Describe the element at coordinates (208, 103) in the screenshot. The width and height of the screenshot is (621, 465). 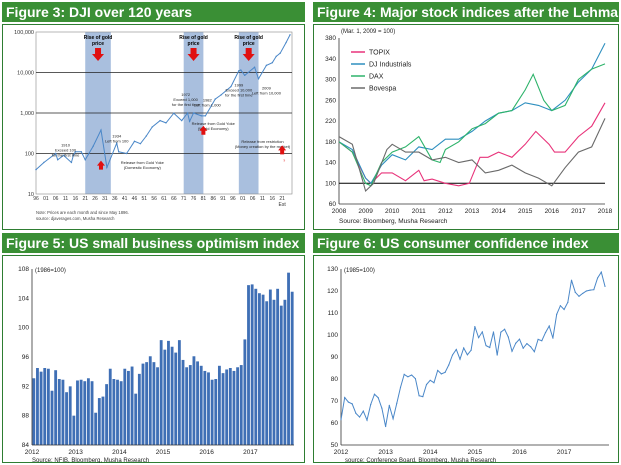
I see `annotation-text: 1982 Left from 1,000` at that location.